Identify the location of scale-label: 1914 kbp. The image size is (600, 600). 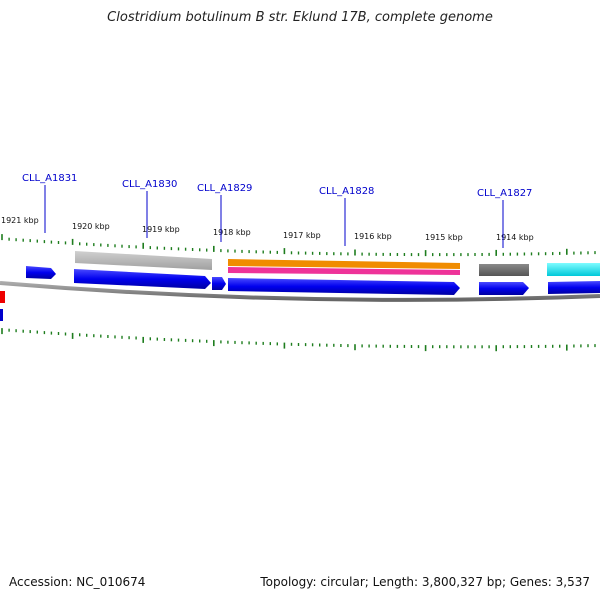
(515, 237).